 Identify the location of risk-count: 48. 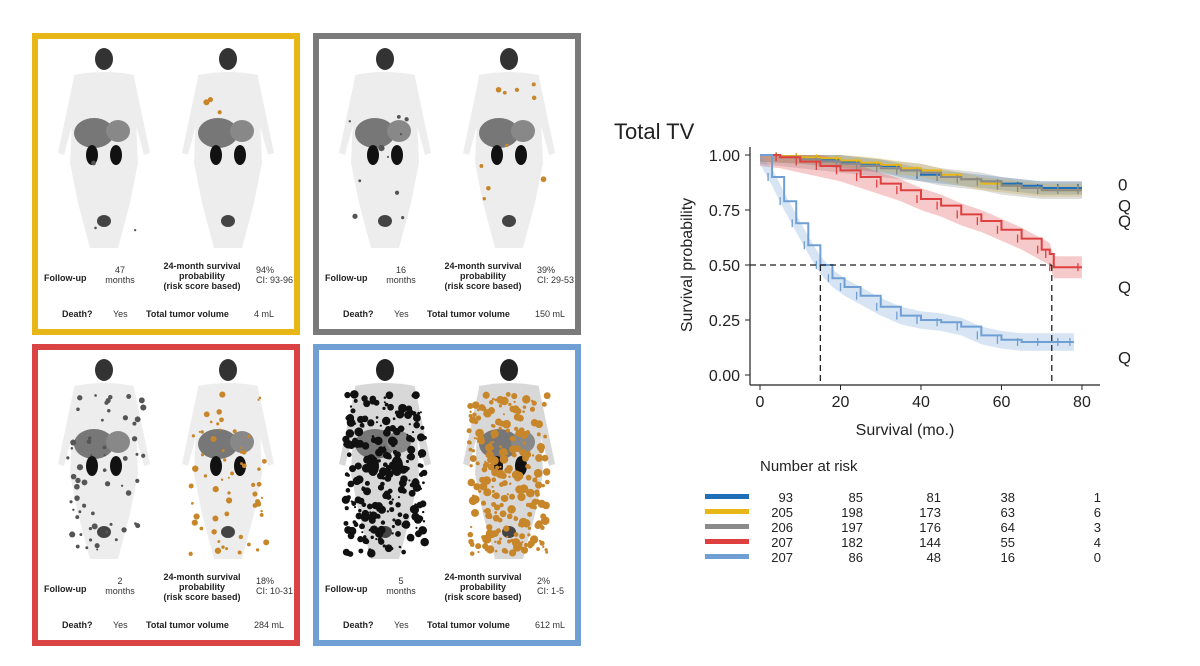
(933, 557).